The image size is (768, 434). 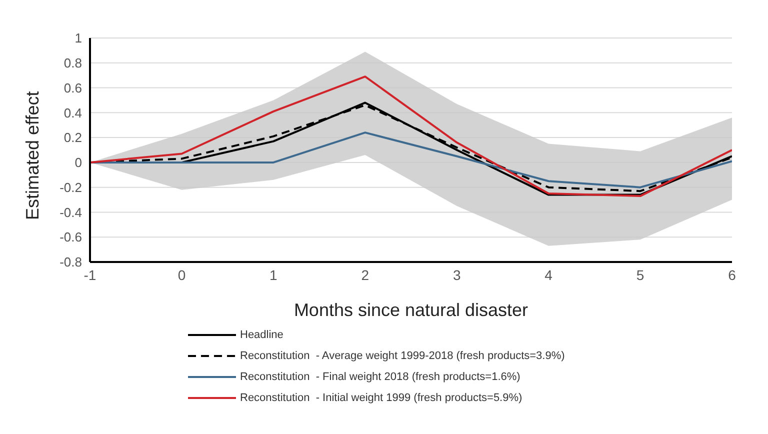 I want to click on y-tick-label: 0.4, so click(x=73, y=112).